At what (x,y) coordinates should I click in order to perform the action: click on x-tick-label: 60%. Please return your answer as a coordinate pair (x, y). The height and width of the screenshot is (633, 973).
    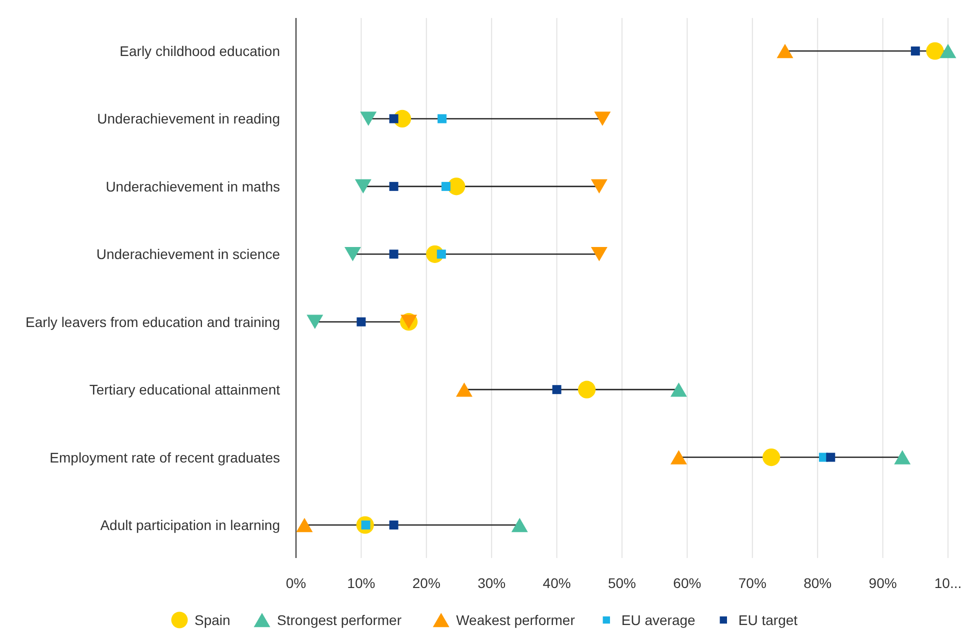
    Looking at the image, I should click on (687, 583).